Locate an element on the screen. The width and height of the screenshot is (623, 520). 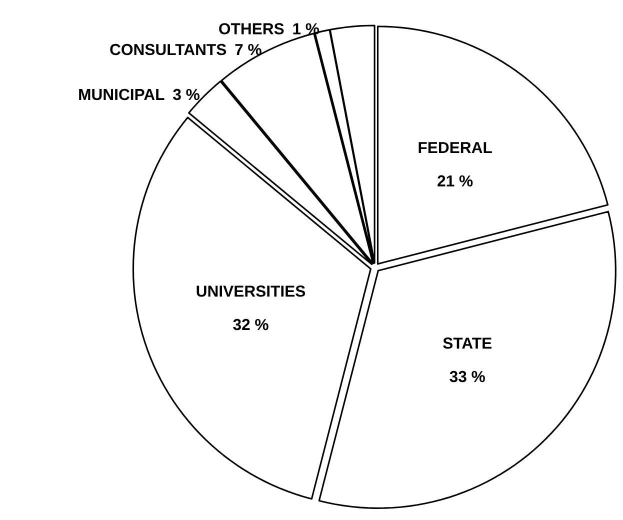
slice-label: OTHERS is located at coordinates (251, 28).